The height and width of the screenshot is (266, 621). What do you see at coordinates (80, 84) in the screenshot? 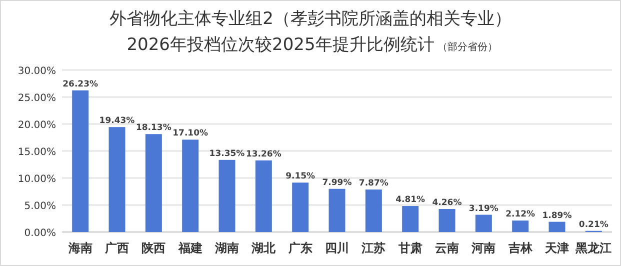
I see `data-label: 26.23%` at bounding box center [80, 84].